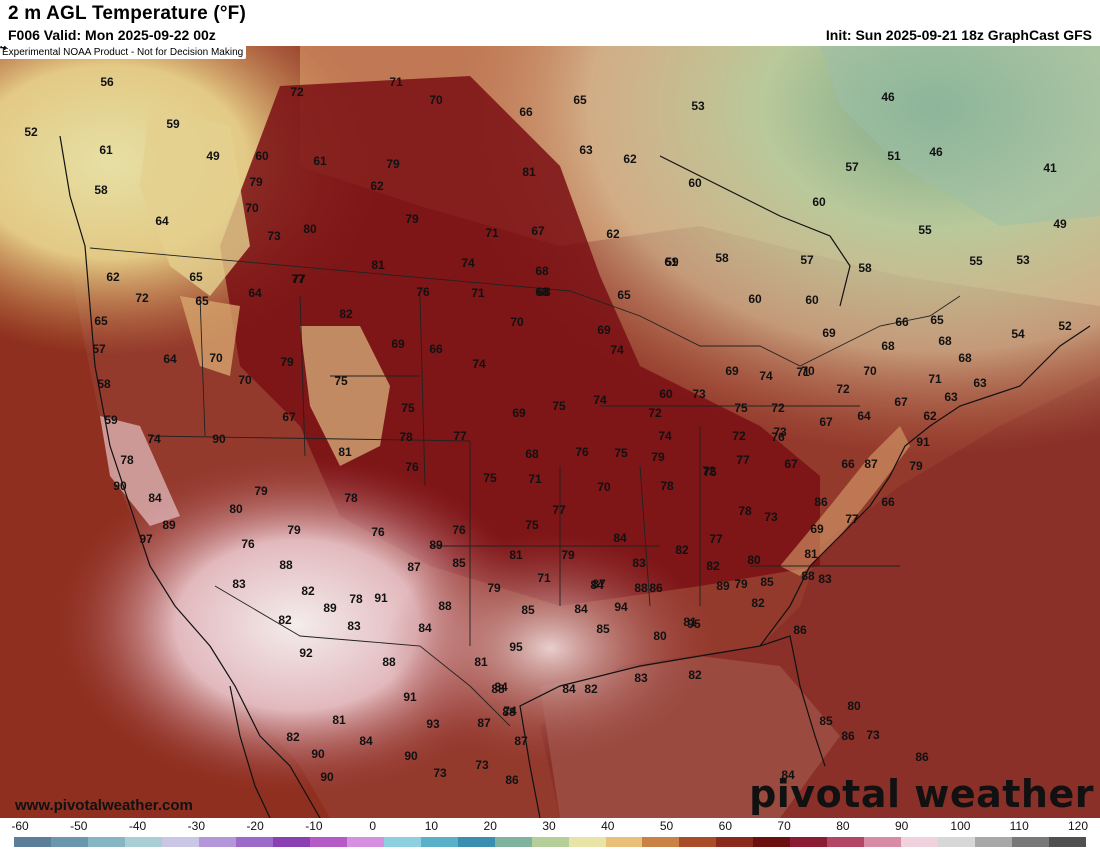  I want to click on colorbar-tick-label: 40, so click(608, 826).